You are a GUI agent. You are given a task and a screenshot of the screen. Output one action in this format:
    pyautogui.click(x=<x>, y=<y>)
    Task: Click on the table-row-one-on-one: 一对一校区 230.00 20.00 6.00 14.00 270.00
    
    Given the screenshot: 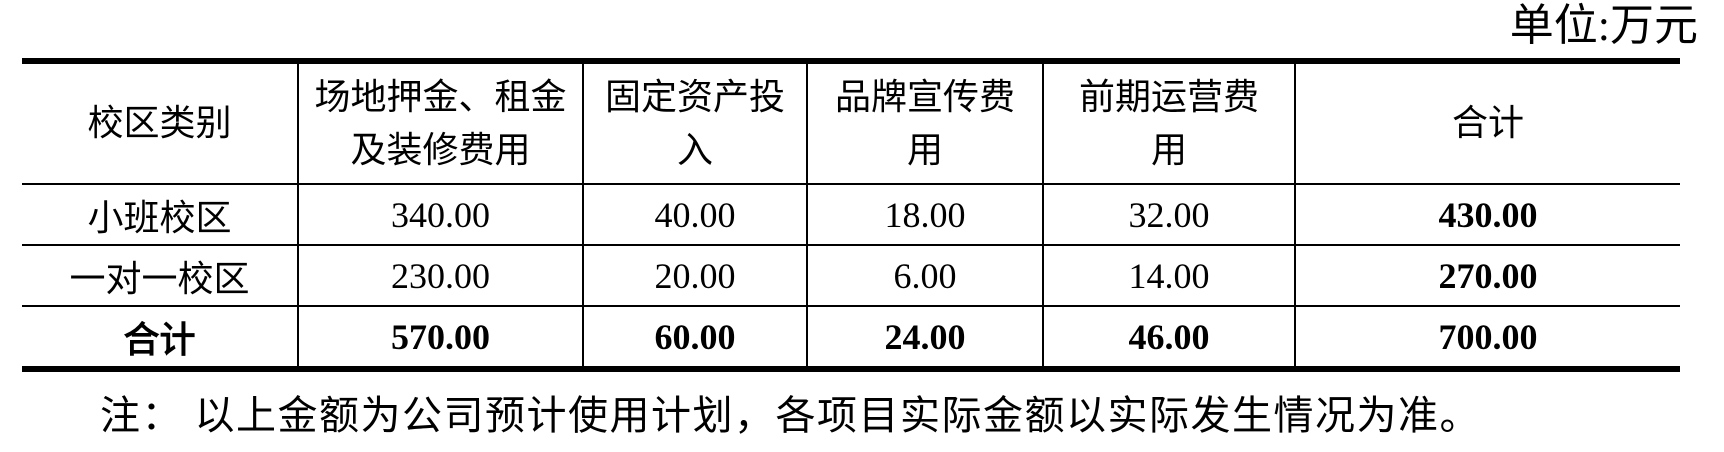 What is the action you would take?
    pyautogui.click(x=851, y=275)
    